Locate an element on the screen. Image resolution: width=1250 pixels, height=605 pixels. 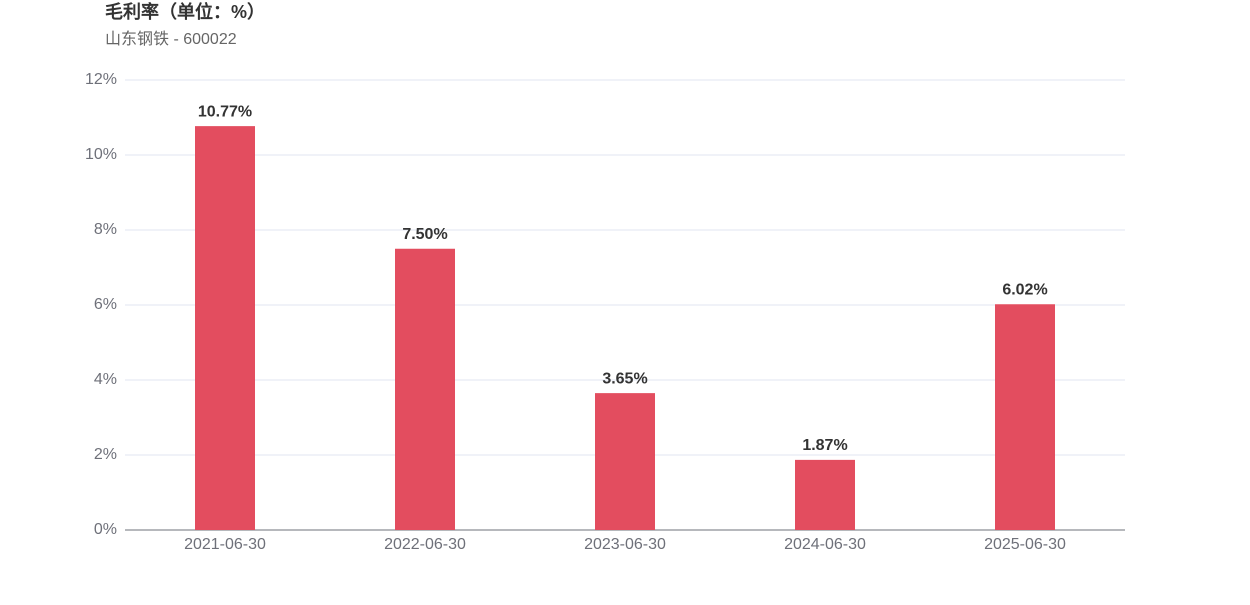
chart-title: 毛利率（单位：%） is located at coordinates (185, 11).